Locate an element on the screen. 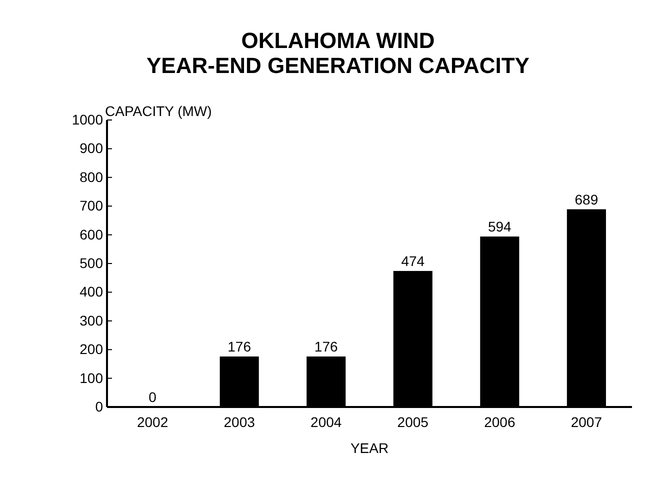 The height and width of the screenshot is (490, 651). chart-title: OKLAHOMA WIND YEAR-END GENERATION CAPACITY is located at coordinates (338, 53).